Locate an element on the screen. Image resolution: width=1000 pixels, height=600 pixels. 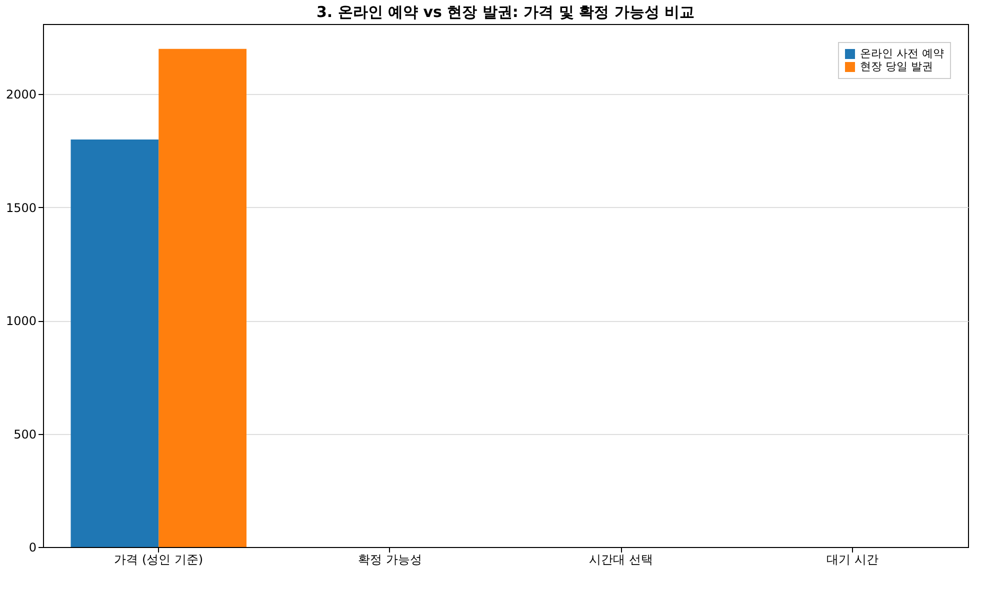
x-tick-label: 대기 시간 is located at coordinates (852, 559).